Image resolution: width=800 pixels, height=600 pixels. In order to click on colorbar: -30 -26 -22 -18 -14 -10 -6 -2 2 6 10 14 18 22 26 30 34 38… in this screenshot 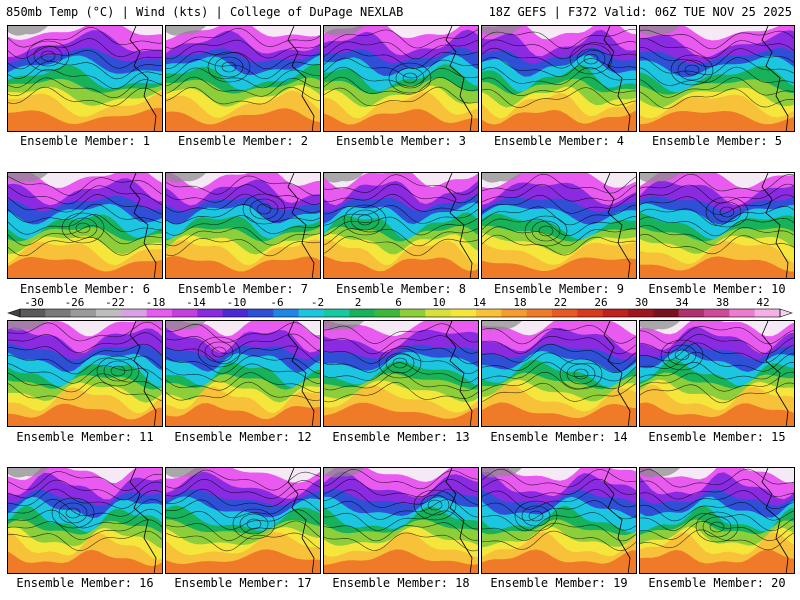, I will do `click(400, 307)`.